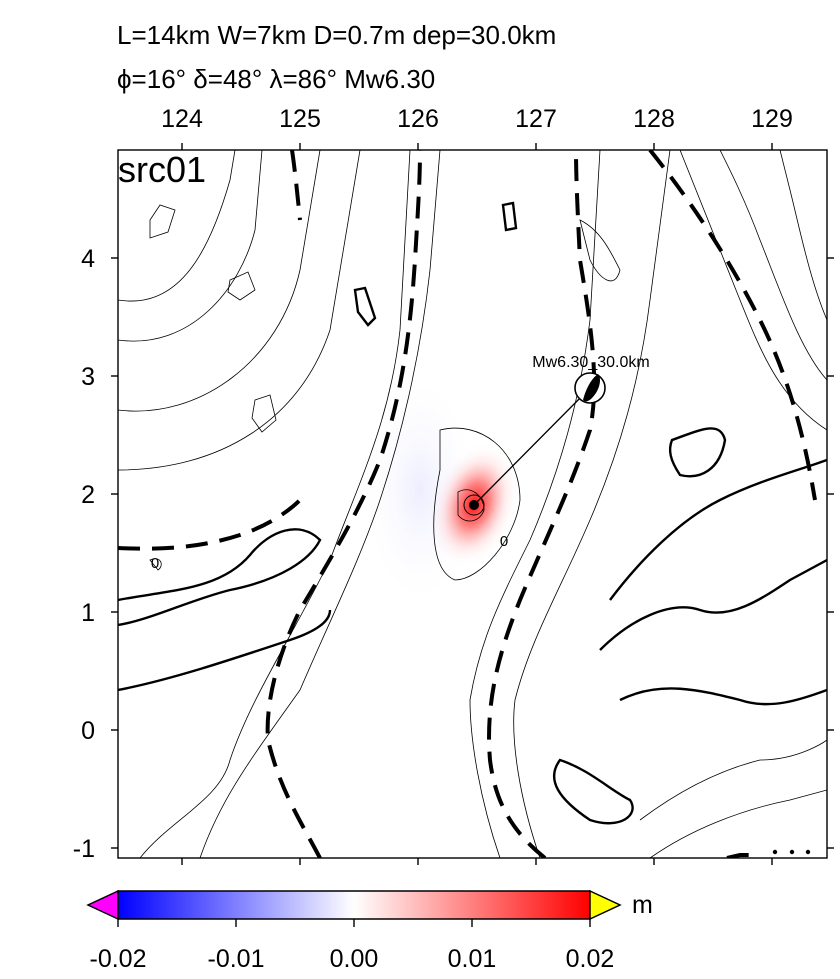  Describe the element at coordinates (88, 259) in the screenshot. I see `y-tick-label: 4` at that location.